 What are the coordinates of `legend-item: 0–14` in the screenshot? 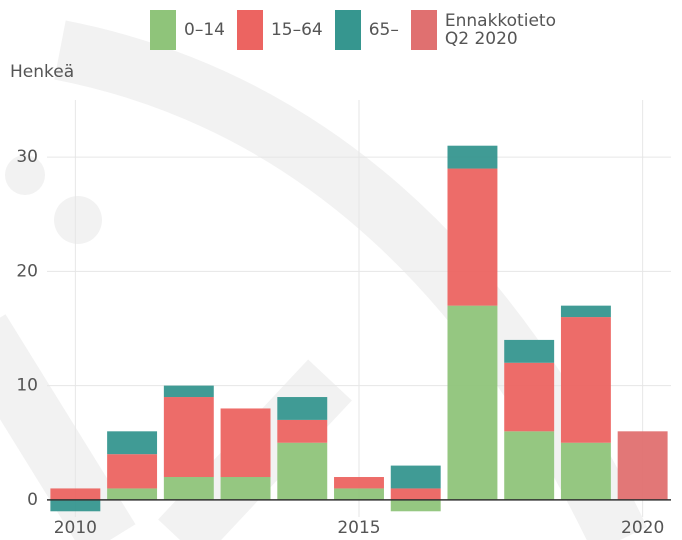 It's located at (187, 30).